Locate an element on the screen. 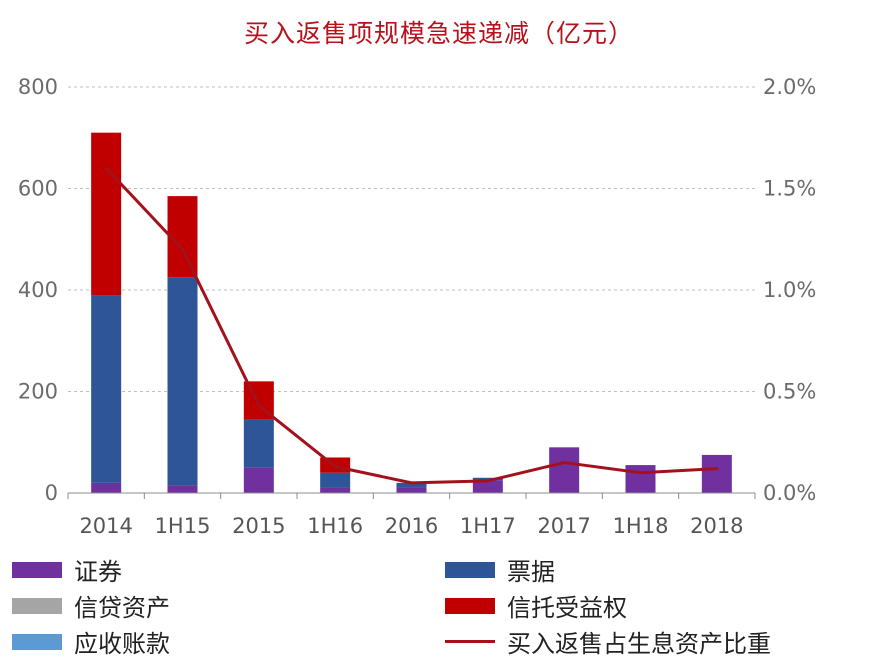 Image resolution: width=878 pixels, height=670 pixels. legend-item-receivables: 应收账款 is located at coordinates (91, 641).